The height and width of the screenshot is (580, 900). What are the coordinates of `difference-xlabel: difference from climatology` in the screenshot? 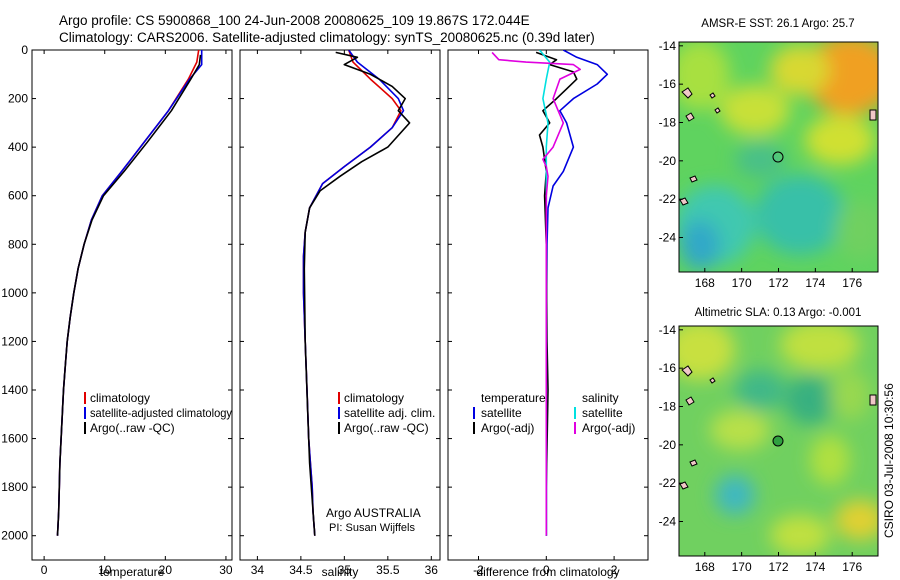 It's located at (547, 572).